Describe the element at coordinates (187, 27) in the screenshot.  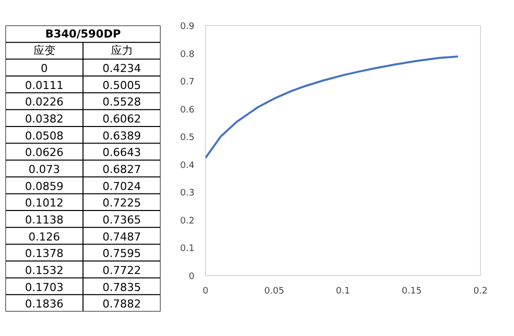
I see `y-tick-label: 0.9` at that location.